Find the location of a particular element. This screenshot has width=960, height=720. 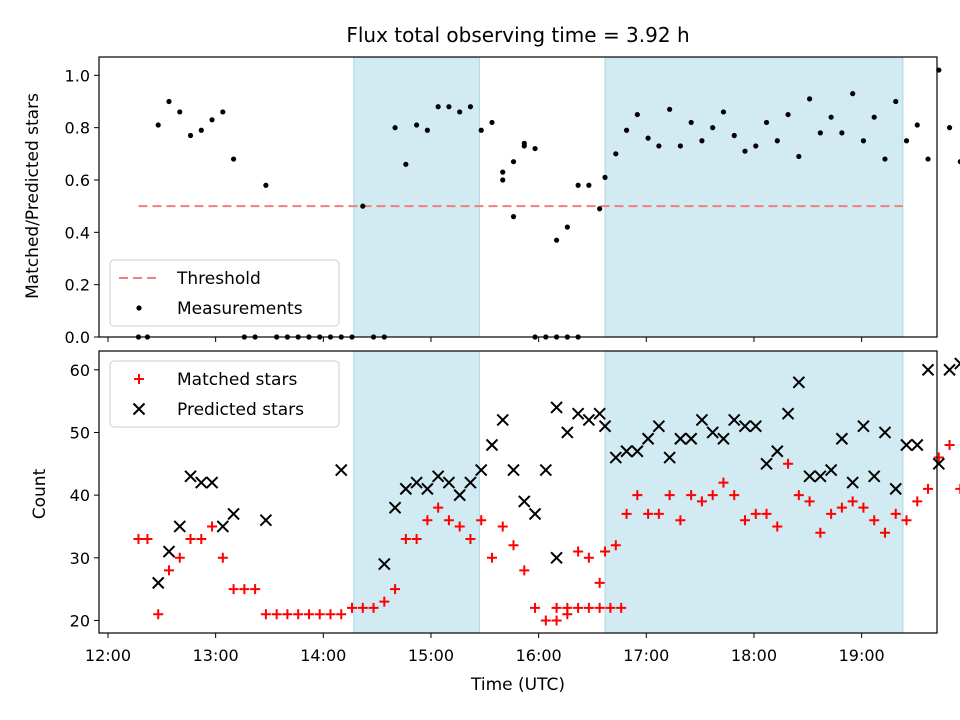

legend-label: Threshold is located at coordinates (218, 279).